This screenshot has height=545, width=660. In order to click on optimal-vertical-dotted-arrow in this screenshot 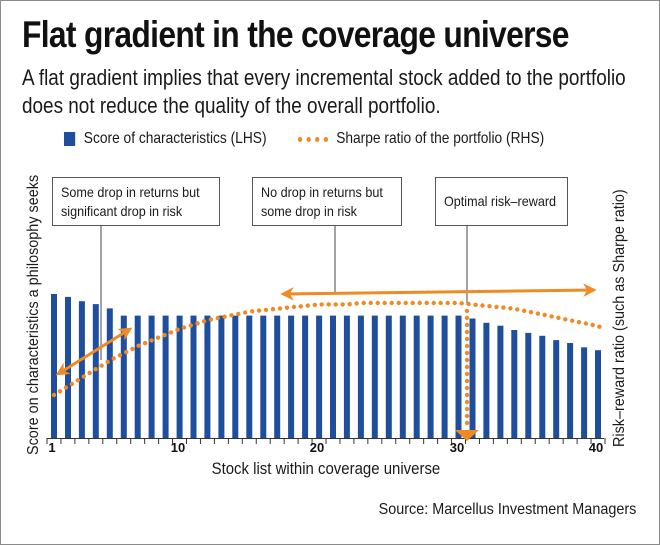, I will do `click(467, 367)`.